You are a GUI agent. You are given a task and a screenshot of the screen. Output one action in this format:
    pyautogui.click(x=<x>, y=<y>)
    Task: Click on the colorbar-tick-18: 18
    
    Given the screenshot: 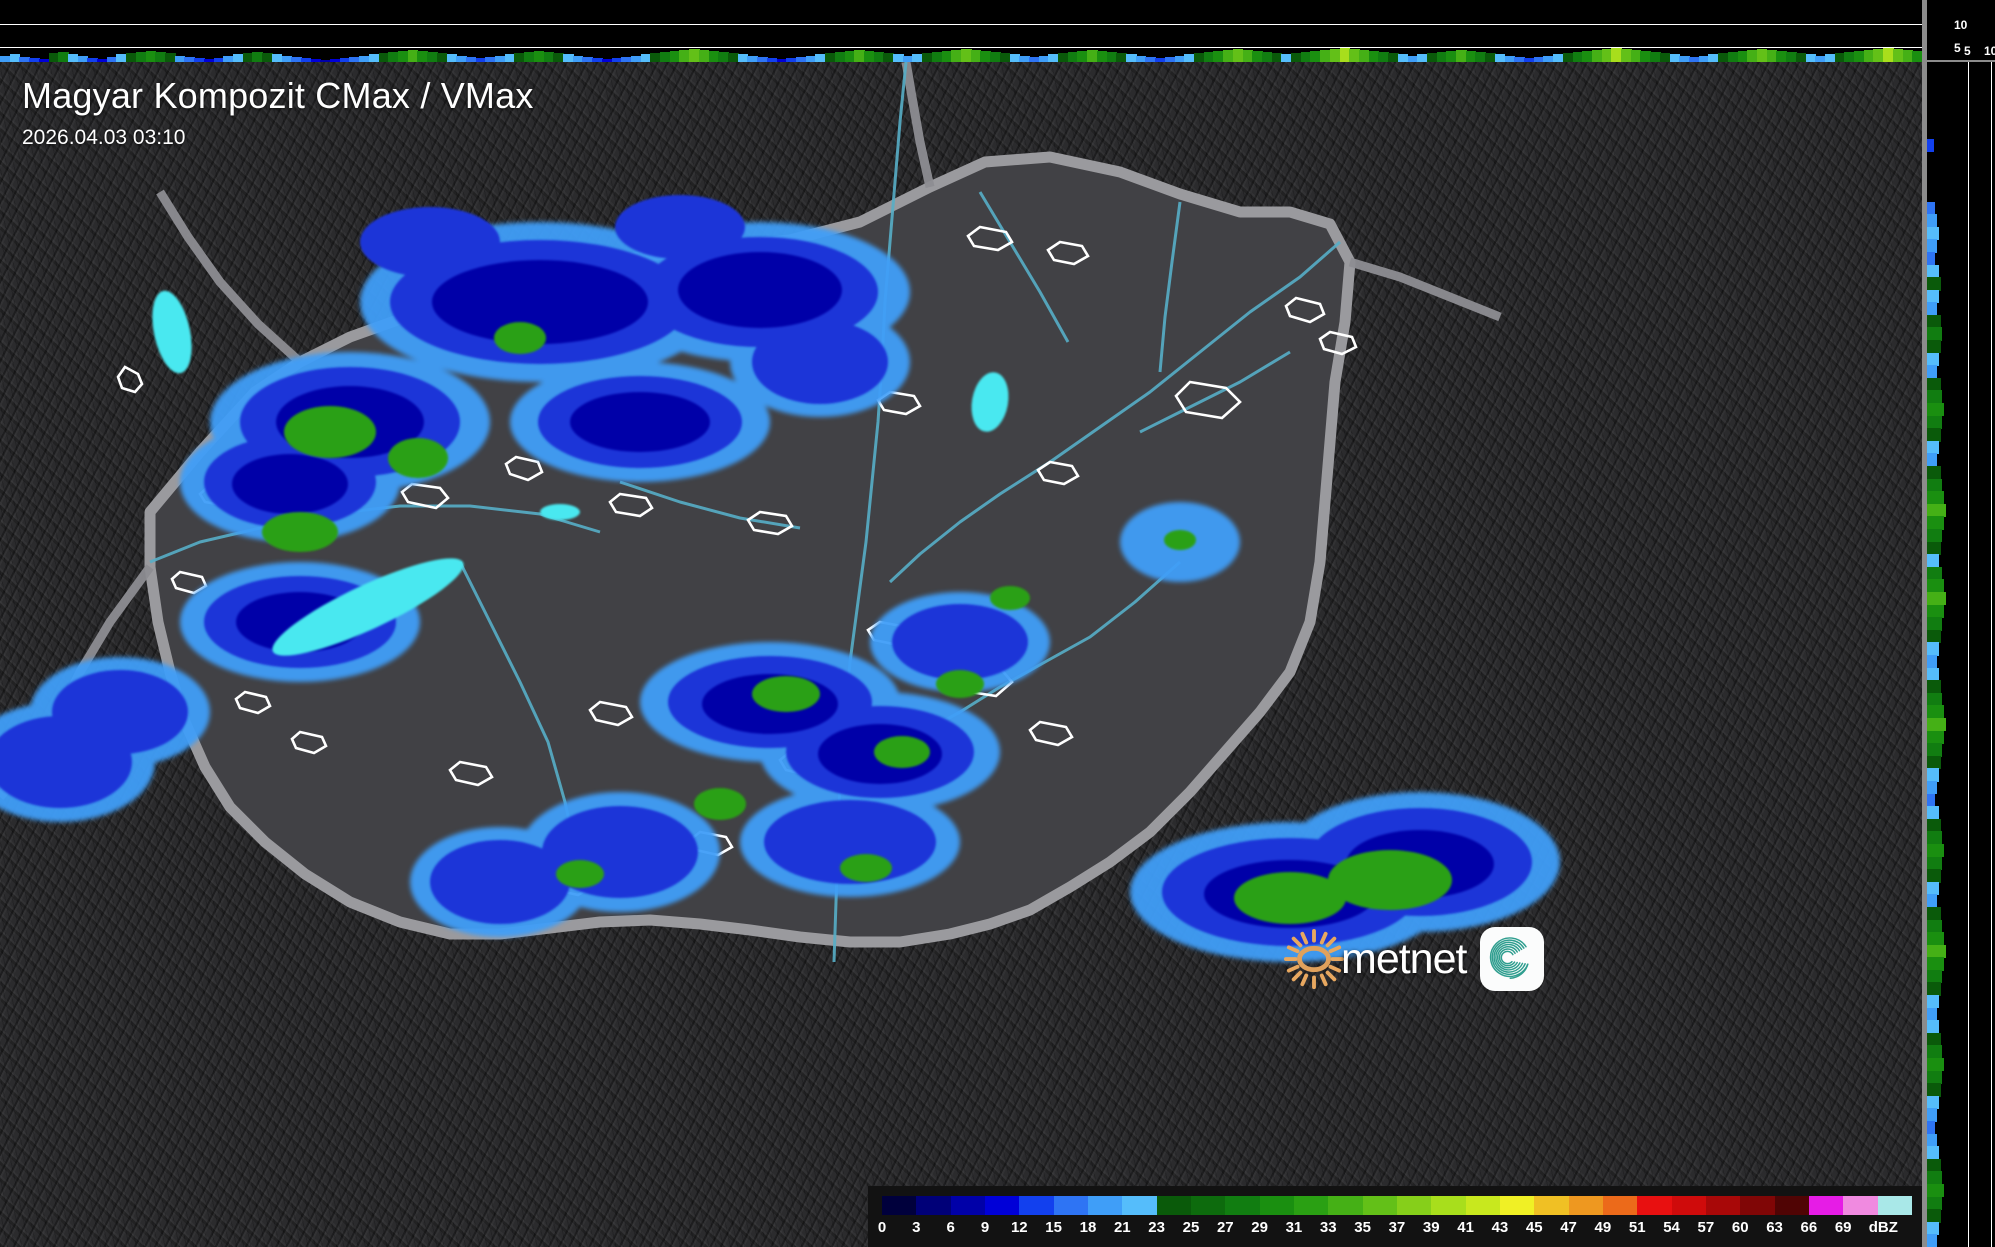 What is the action you would take?
    pyautogui.click(x=1088, y=1227)
    